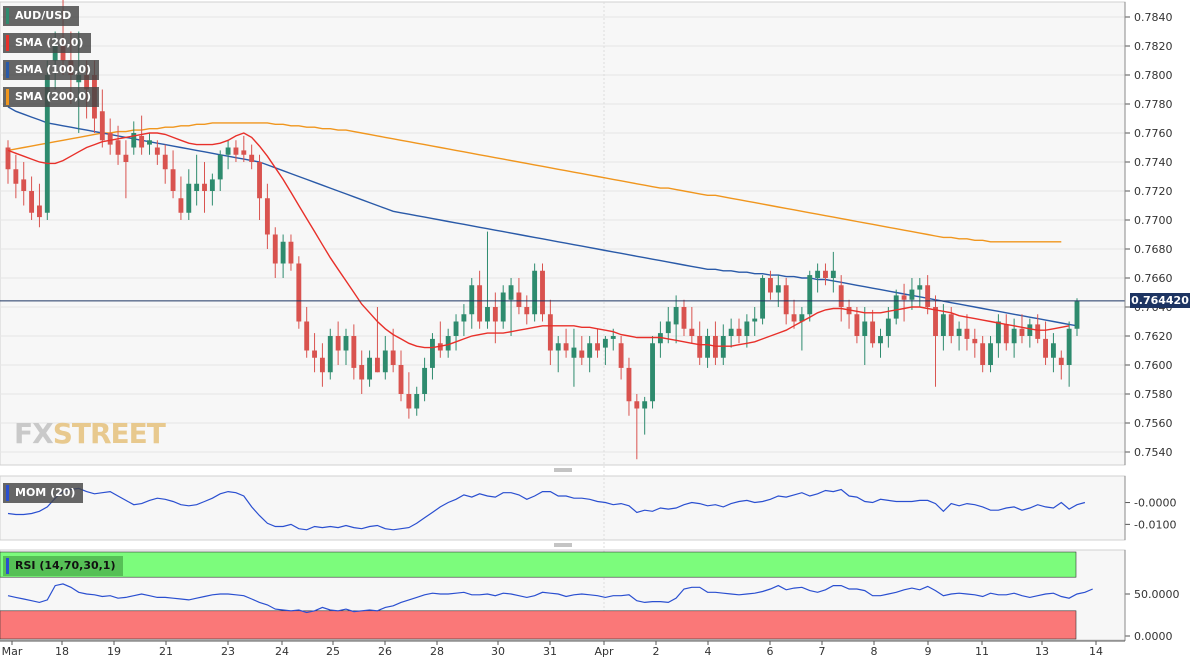 This screenshot has width=1199, height=664. What do you see at coordinates (546, 509) in the screenshot?
I see `mom-line` at bounding box center [546, 509].